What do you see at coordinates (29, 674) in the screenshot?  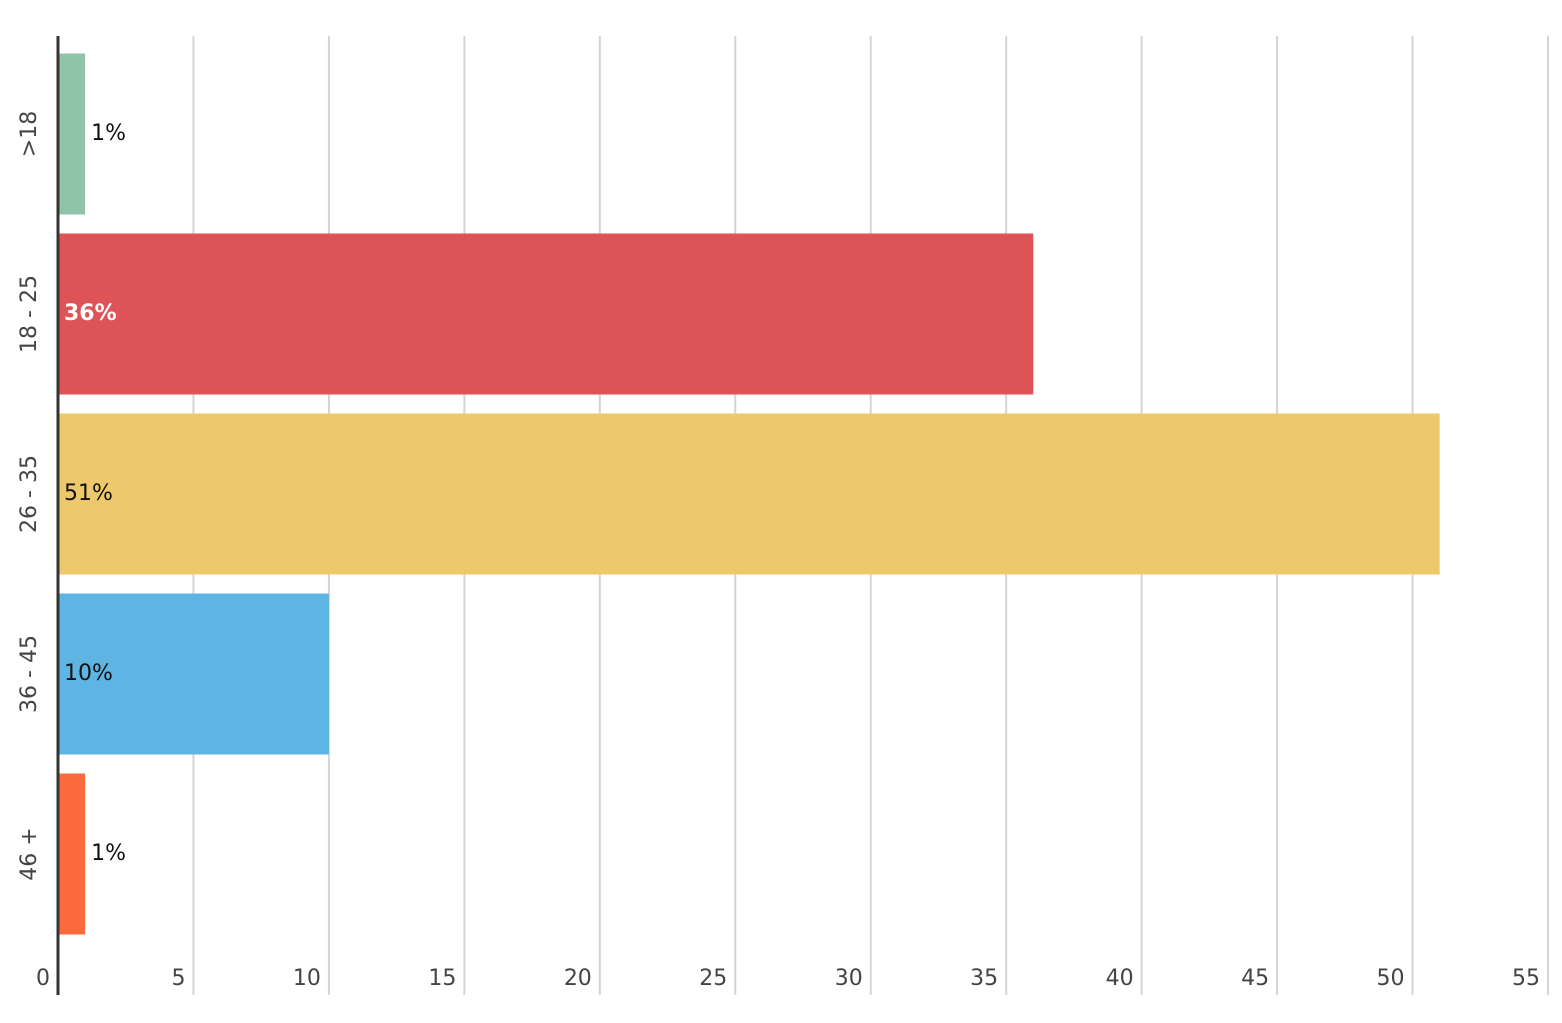 I see `y-tick-label: 36 - 45` at bounding box center [29, 674].